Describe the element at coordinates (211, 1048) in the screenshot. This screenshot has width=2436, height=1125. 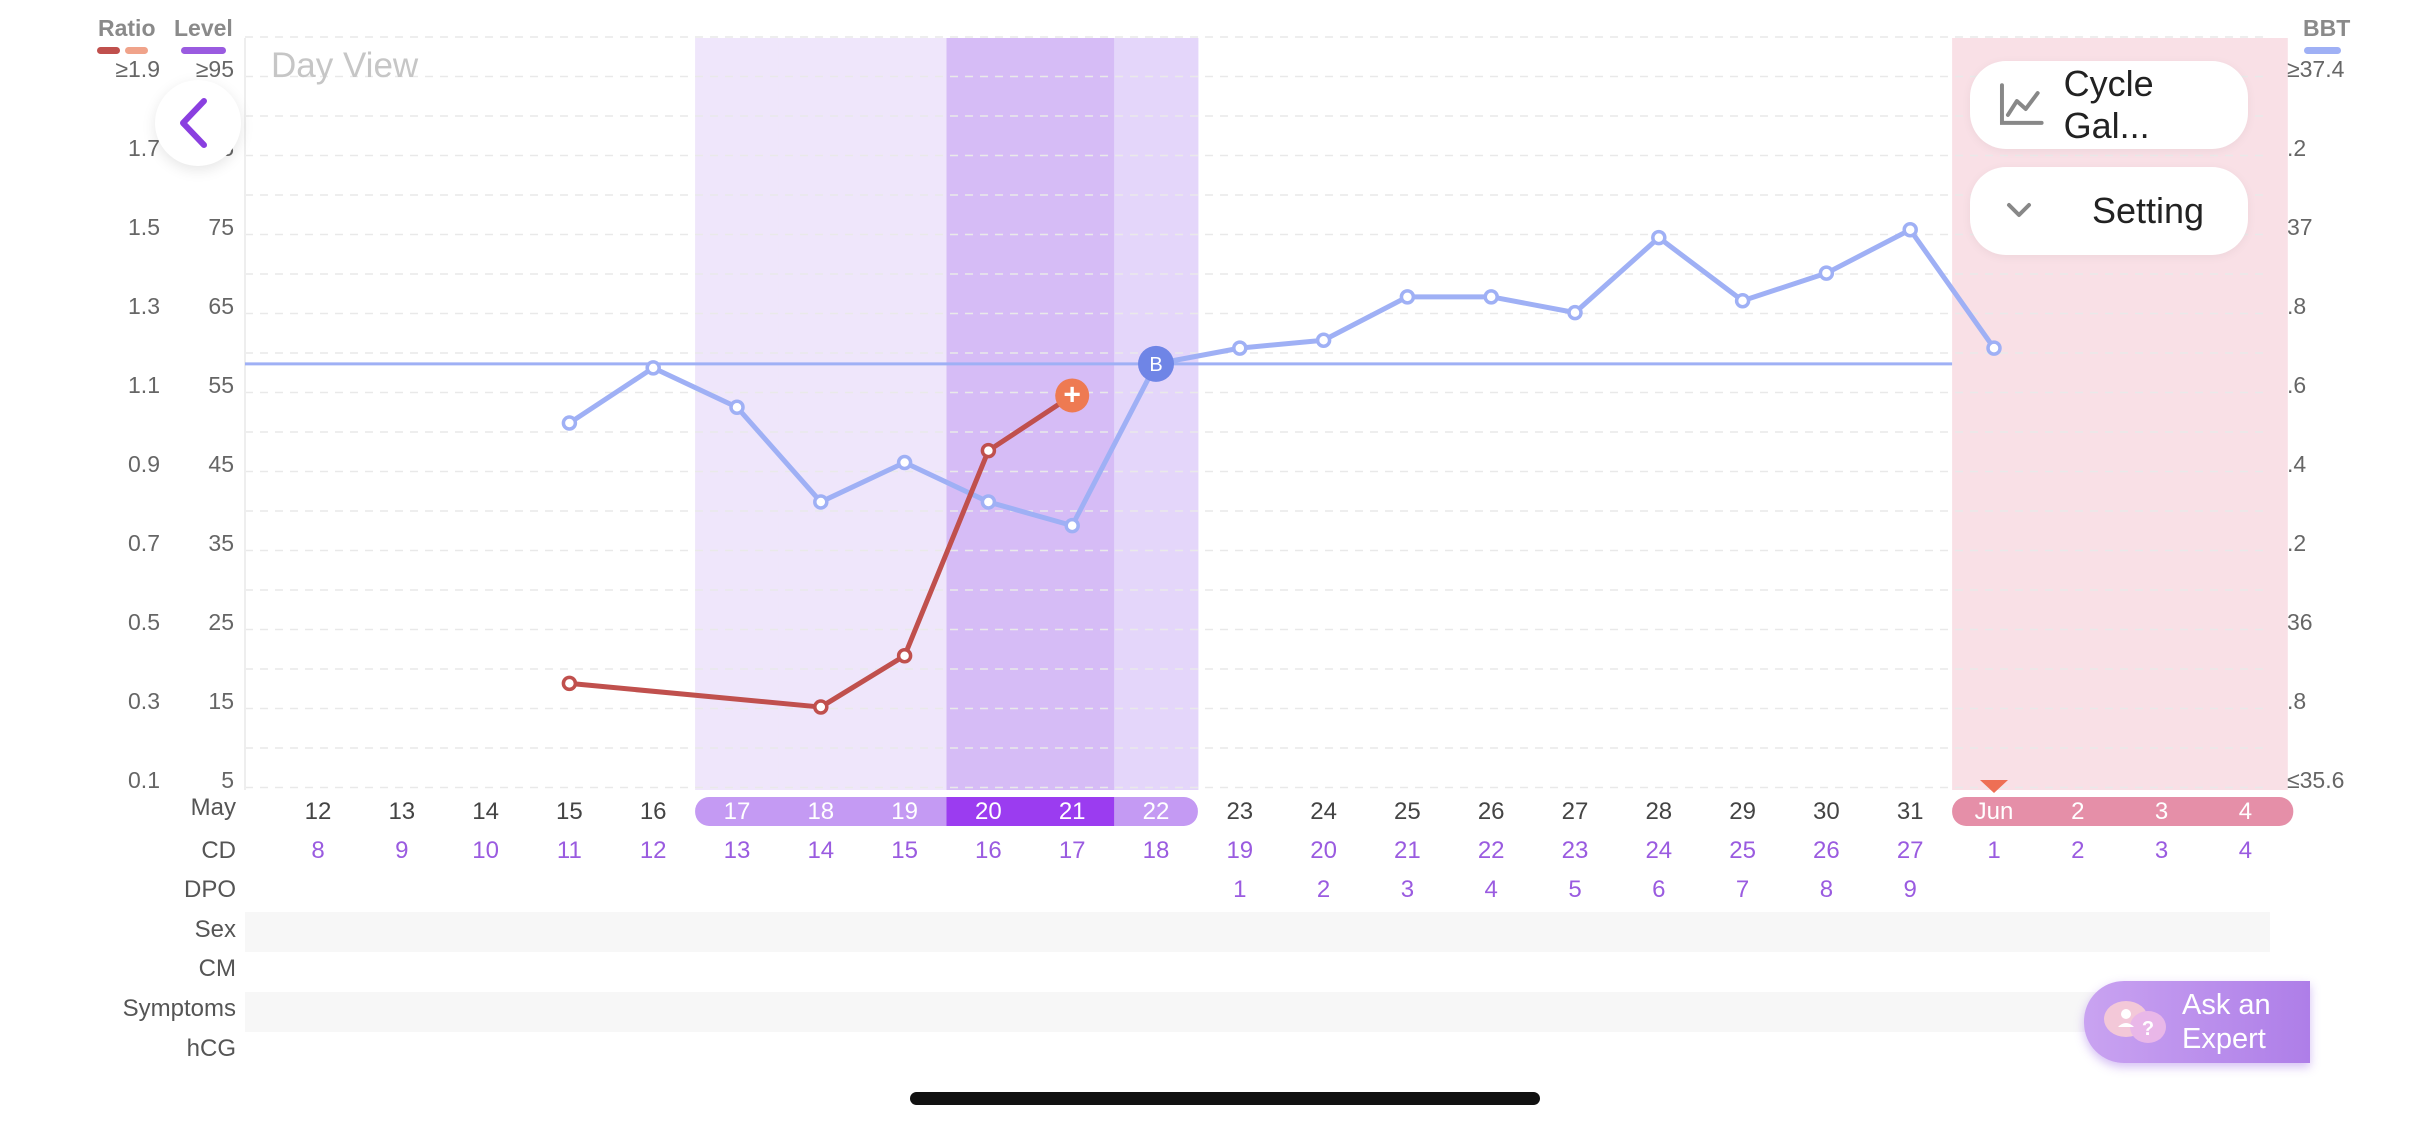
I see `hcg-row-label: hCG` at that location.